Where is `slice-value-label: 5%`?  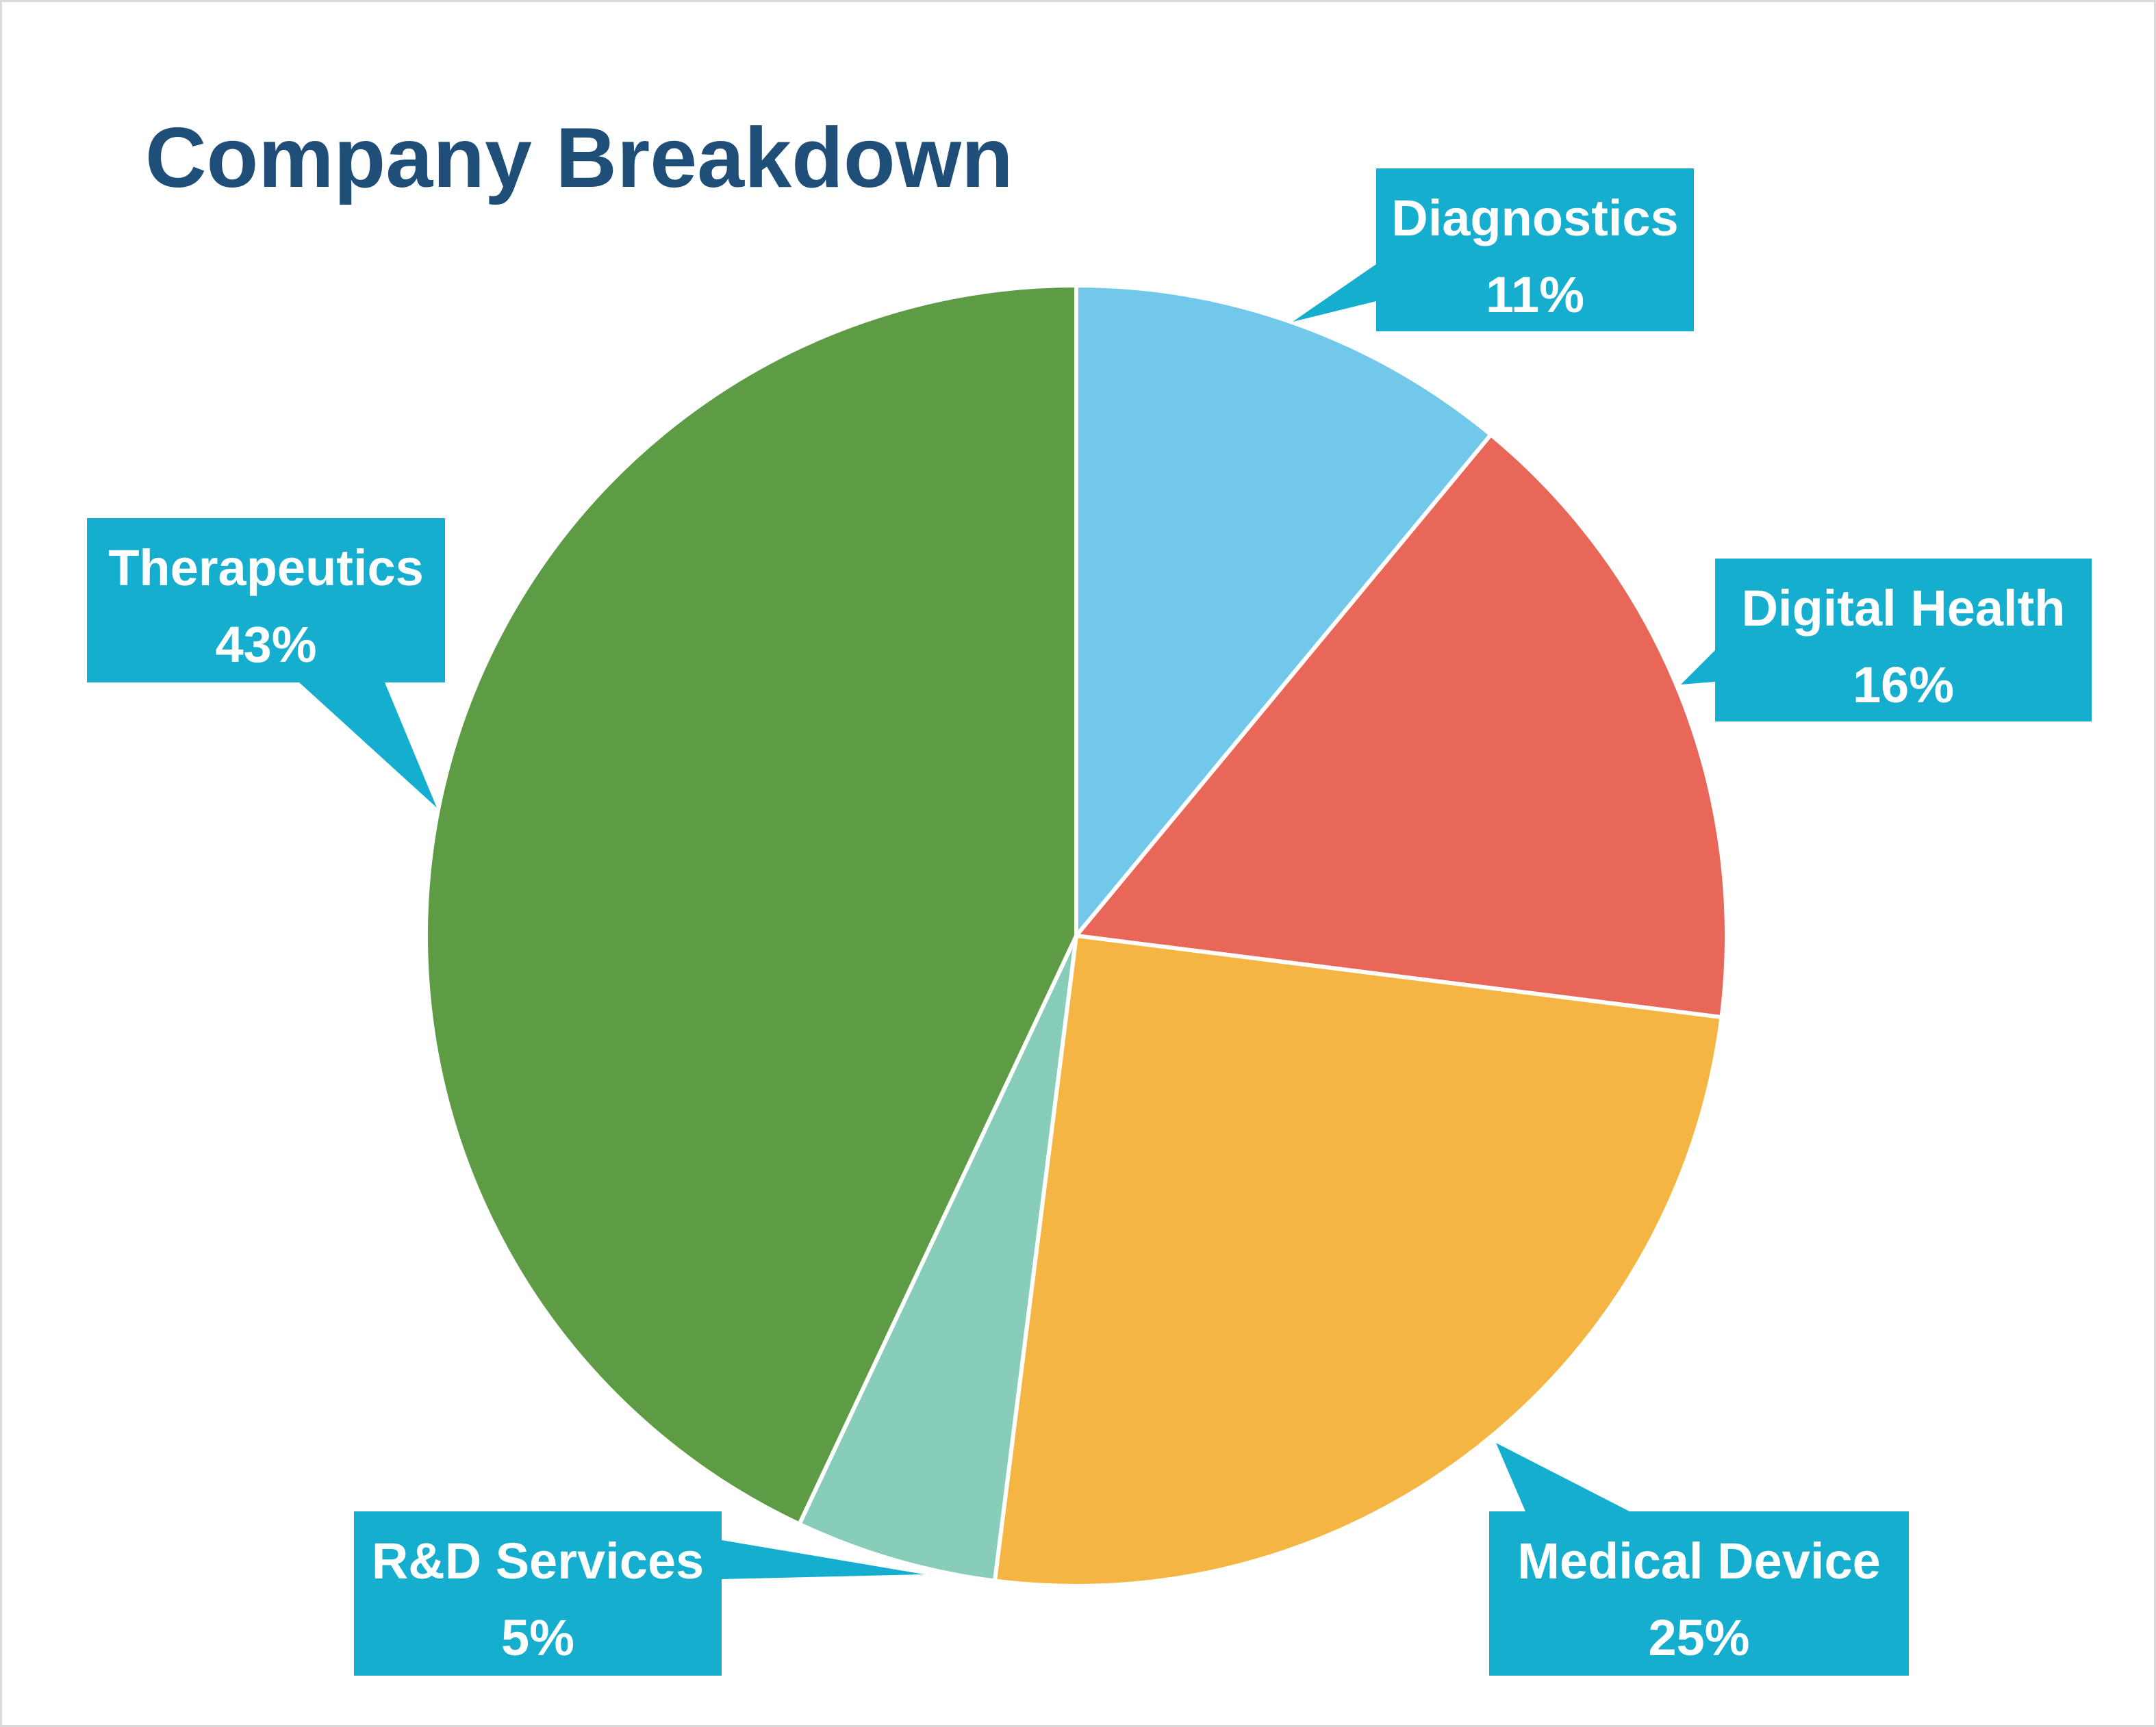 slice-value-label: 5% is located at coordinates (537, 1638).